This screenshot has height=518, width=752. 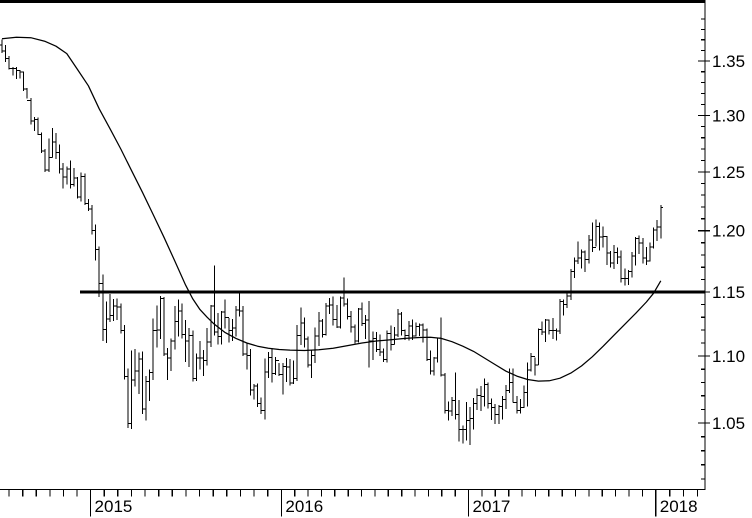 I want to click on x-axis-label: 2018, so click(x=679, y=506).